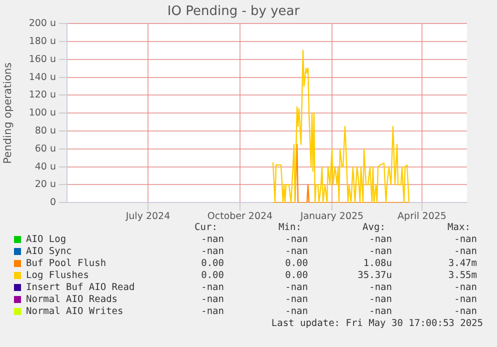 Image resolution: width=497 pixels, height=347 pixels. I want to click on legend-label: AIO Log, so click(46, 239).